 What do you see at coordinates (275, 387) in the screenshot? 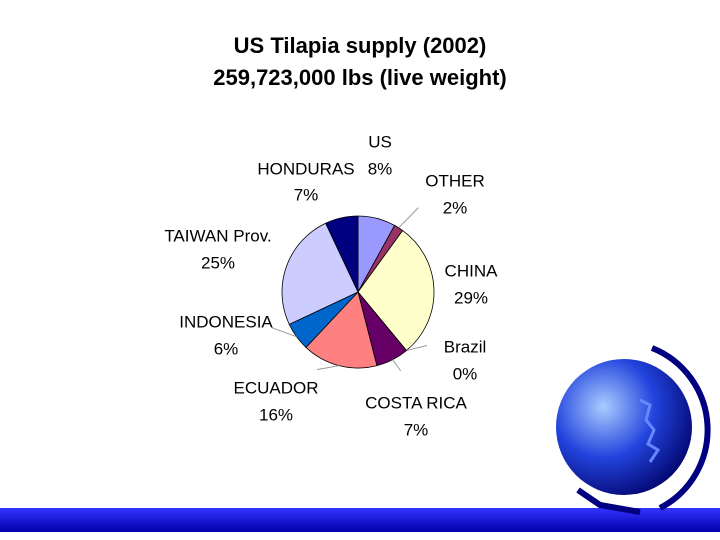
I see `slice-label: ECUADOR` at bounding box center [275, 387].